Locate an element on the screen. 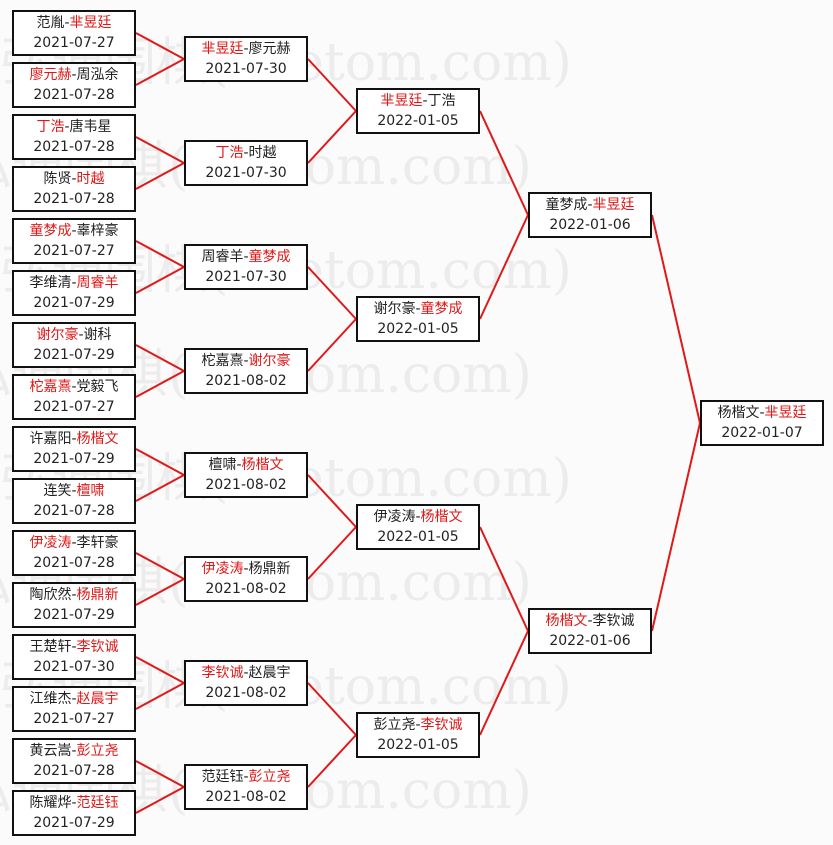 This screenshot has width=833, height=845. loser-name: 陶欣然 is located at coordinates (50, 595).